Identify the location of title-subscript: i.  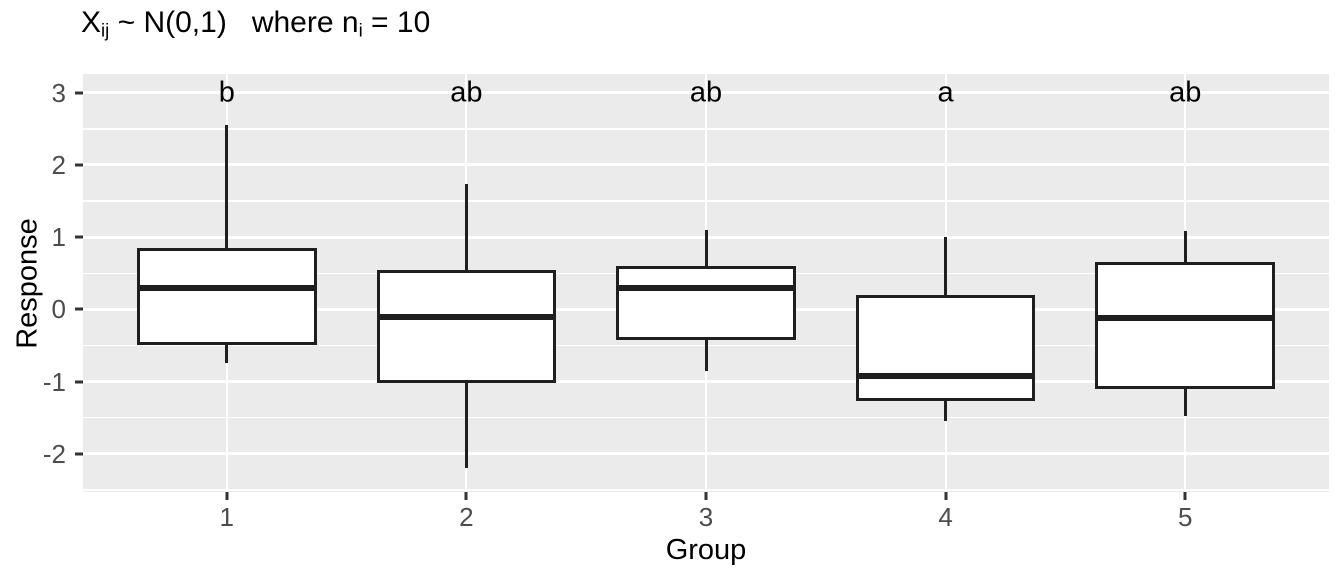
(360, 30).